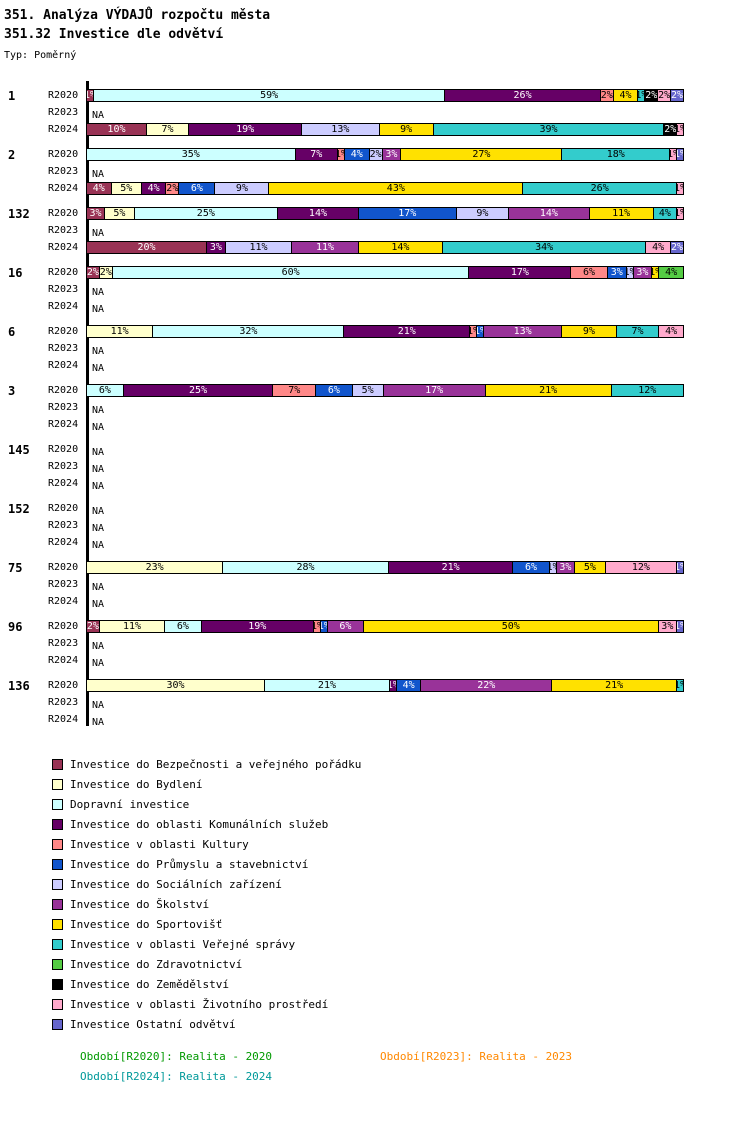  I want to click on bar-area: 1%59%26%2%4%1%2%2%2%, so click(385, 95).